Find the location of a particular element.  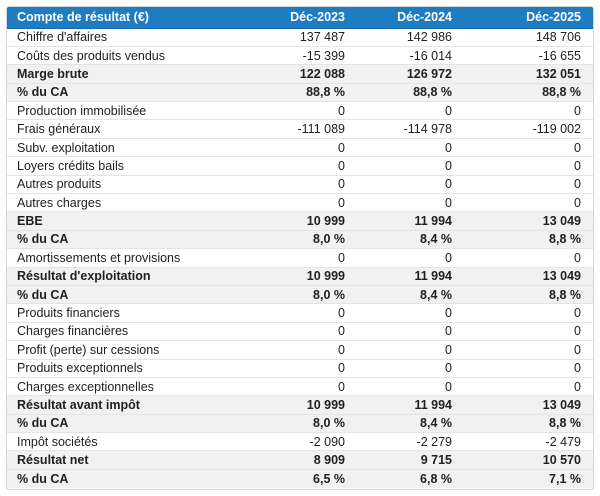

row-label: Produits exceptionnels is located at coordinates (128, 368).